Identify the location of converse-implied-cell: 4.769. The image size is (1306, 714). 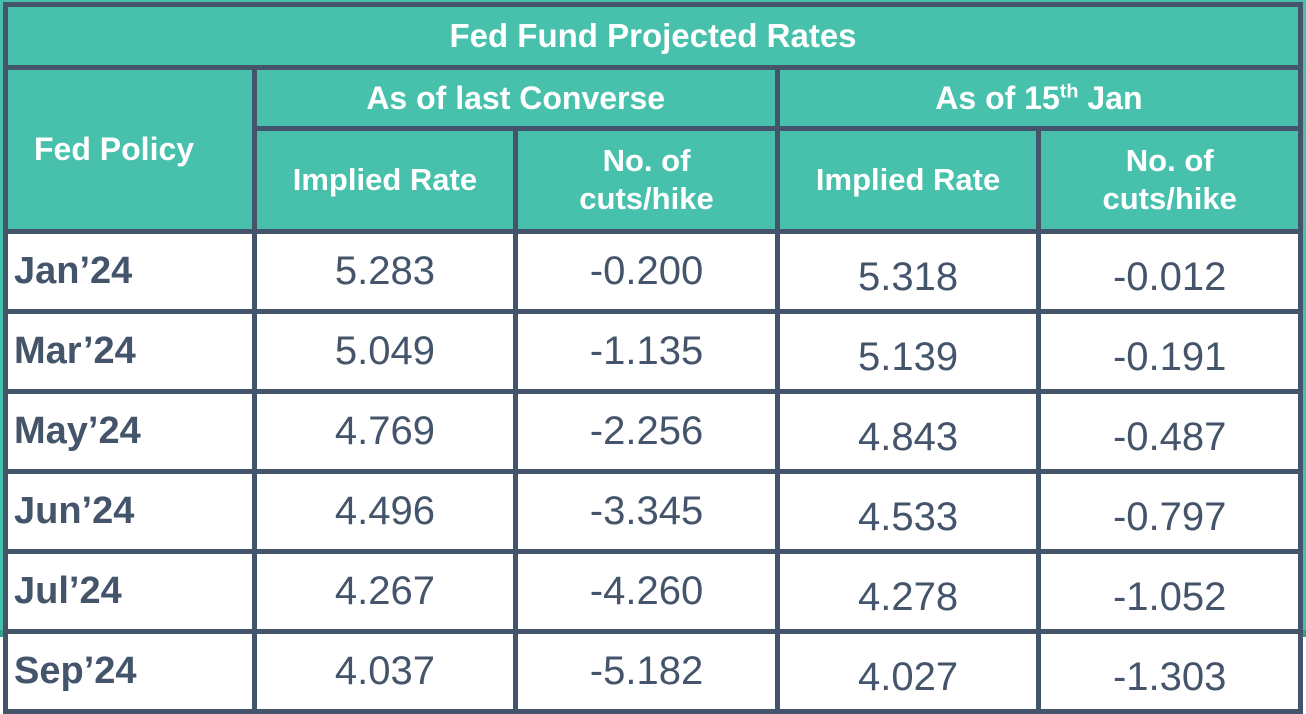
(385, 431).